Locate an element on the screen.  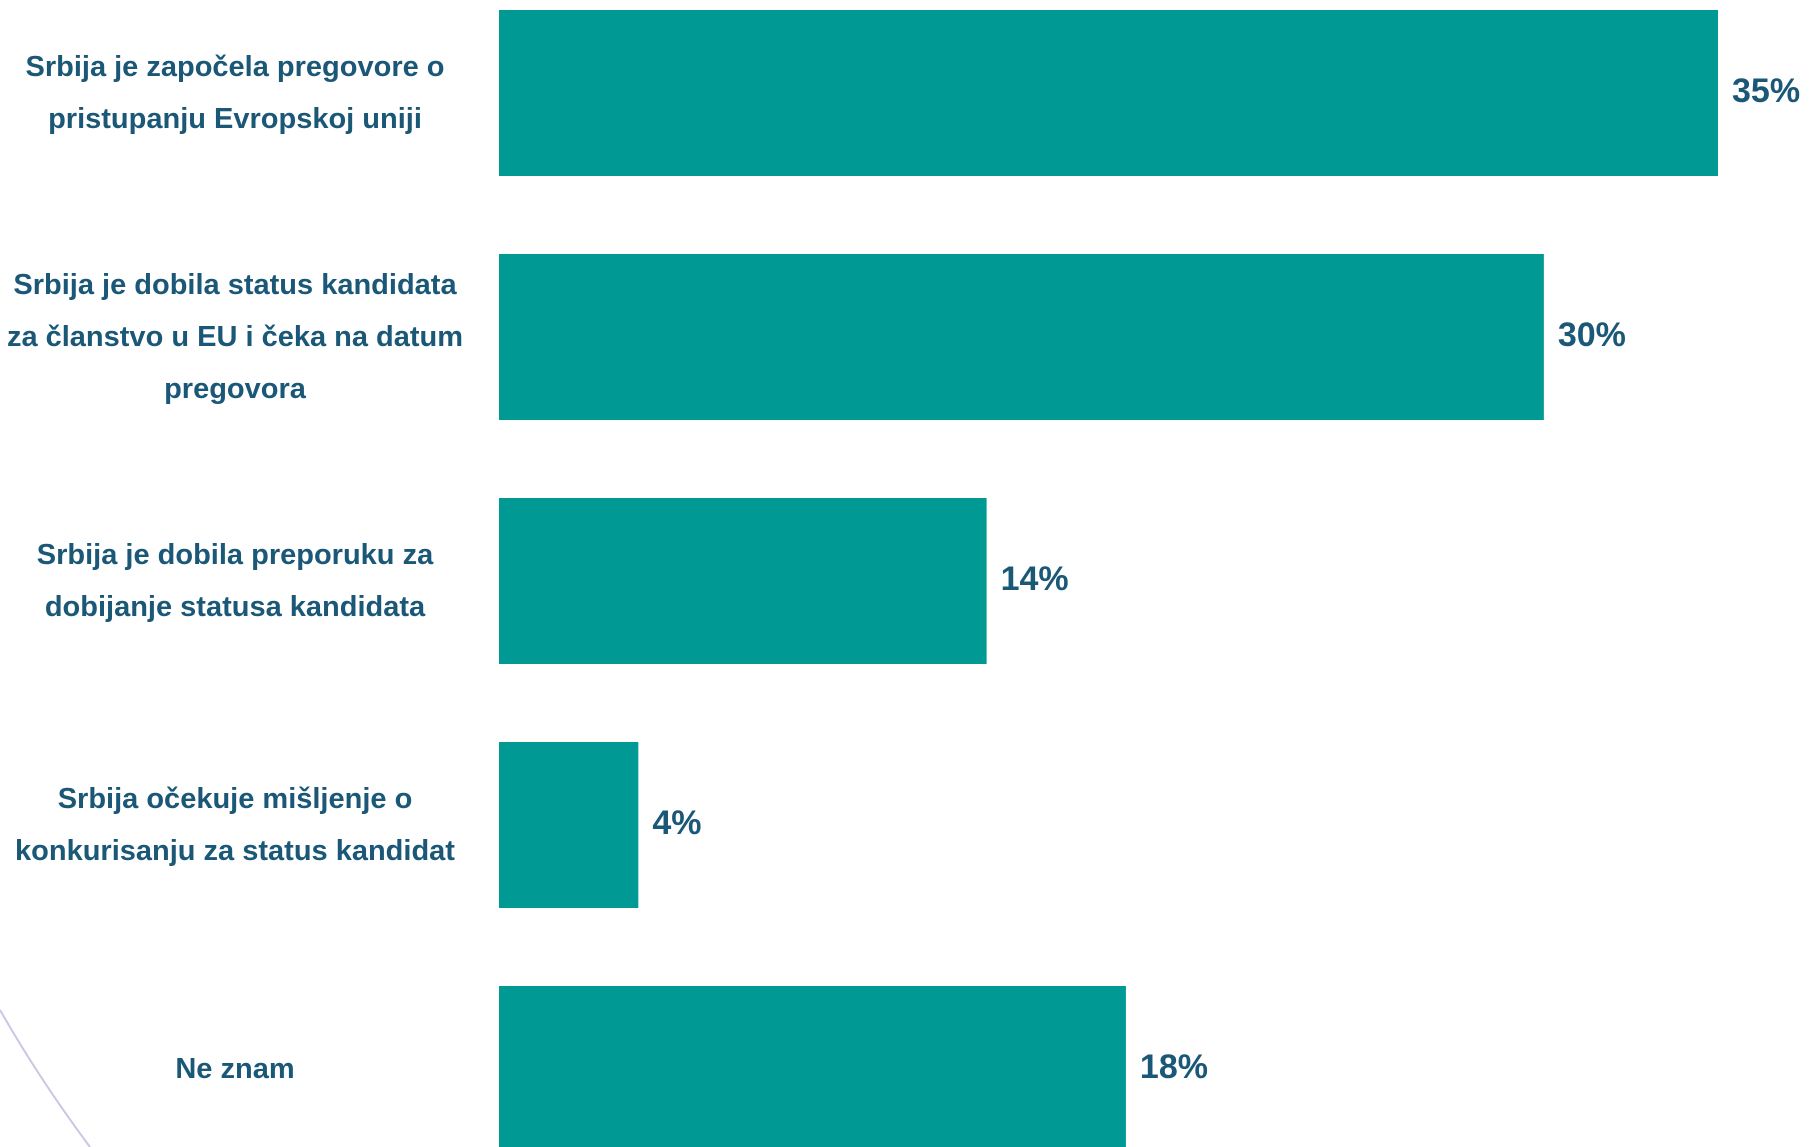
value-label: 30% is located at coordinates (1592, 335).